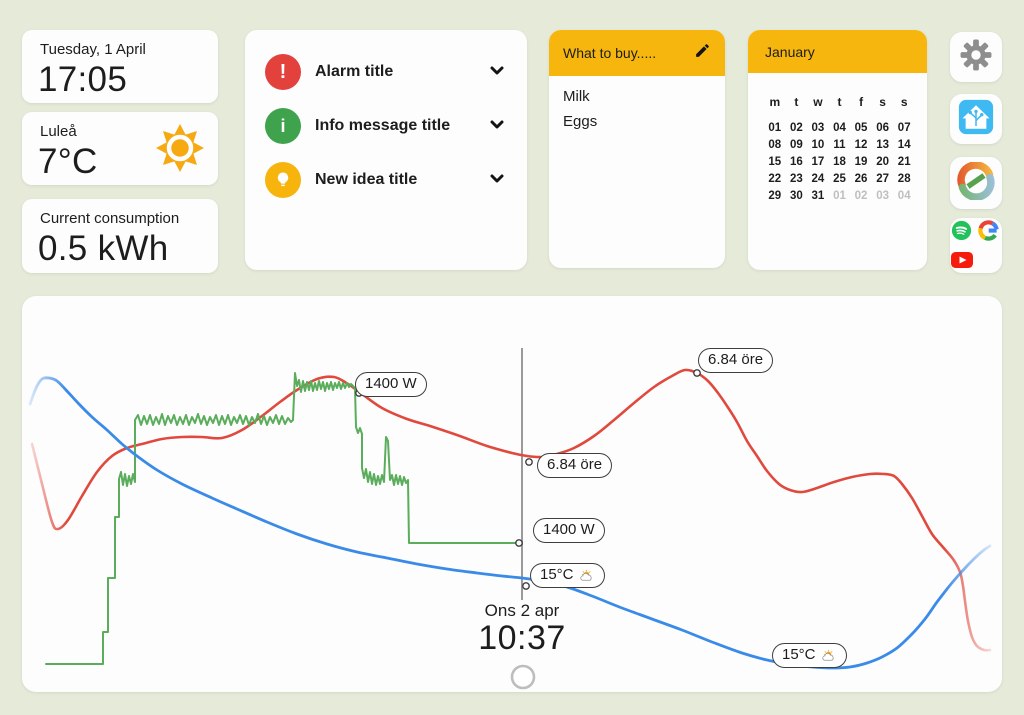 This screenshot has height=715, width=1024. Describe the element at coordinates (775, 145) in the screenshot. I see `calendar-day: 08` at that location.